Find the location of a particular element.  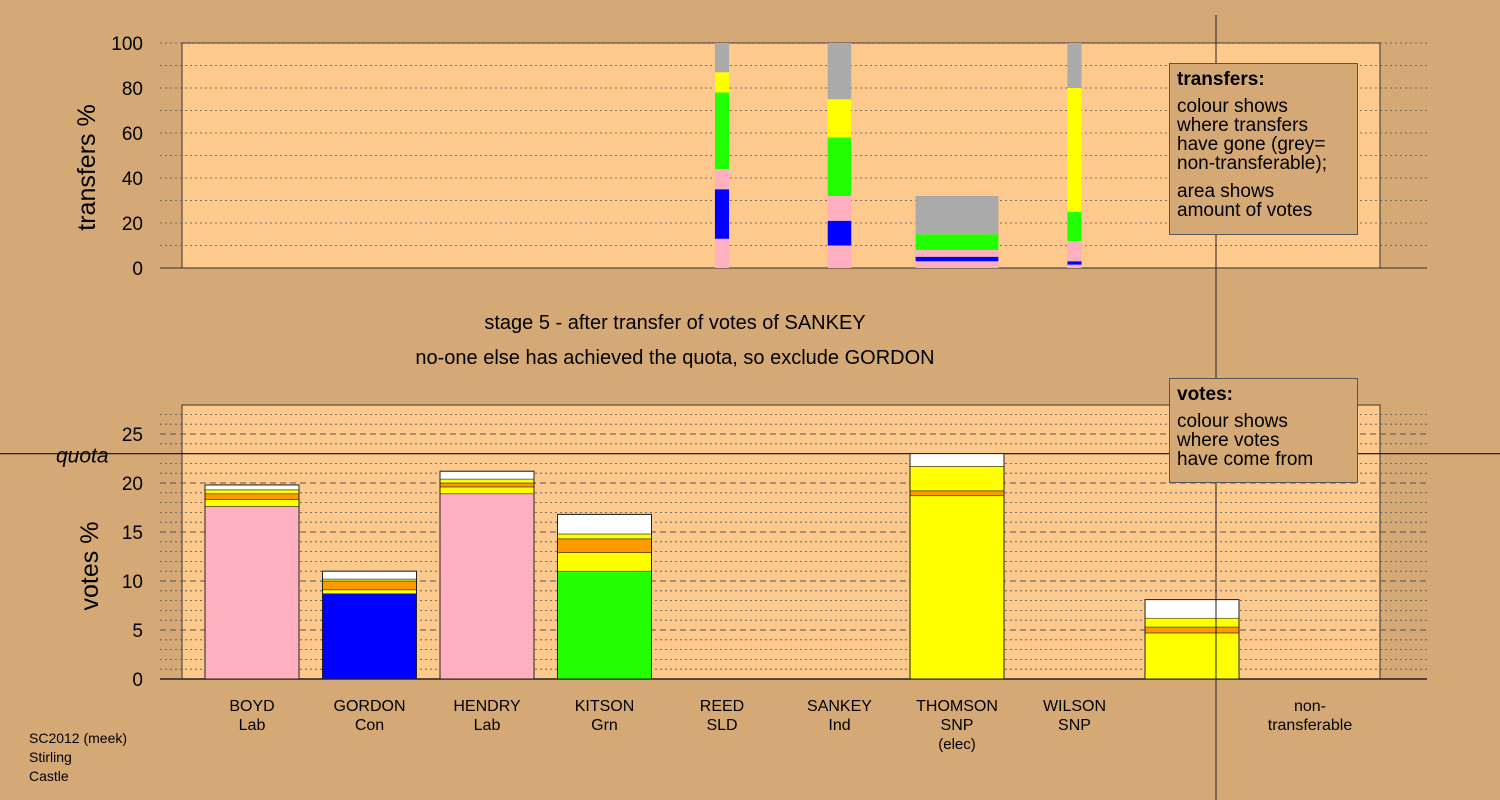

candidate-label-name: KITSON is located at coordinates (604, 706).